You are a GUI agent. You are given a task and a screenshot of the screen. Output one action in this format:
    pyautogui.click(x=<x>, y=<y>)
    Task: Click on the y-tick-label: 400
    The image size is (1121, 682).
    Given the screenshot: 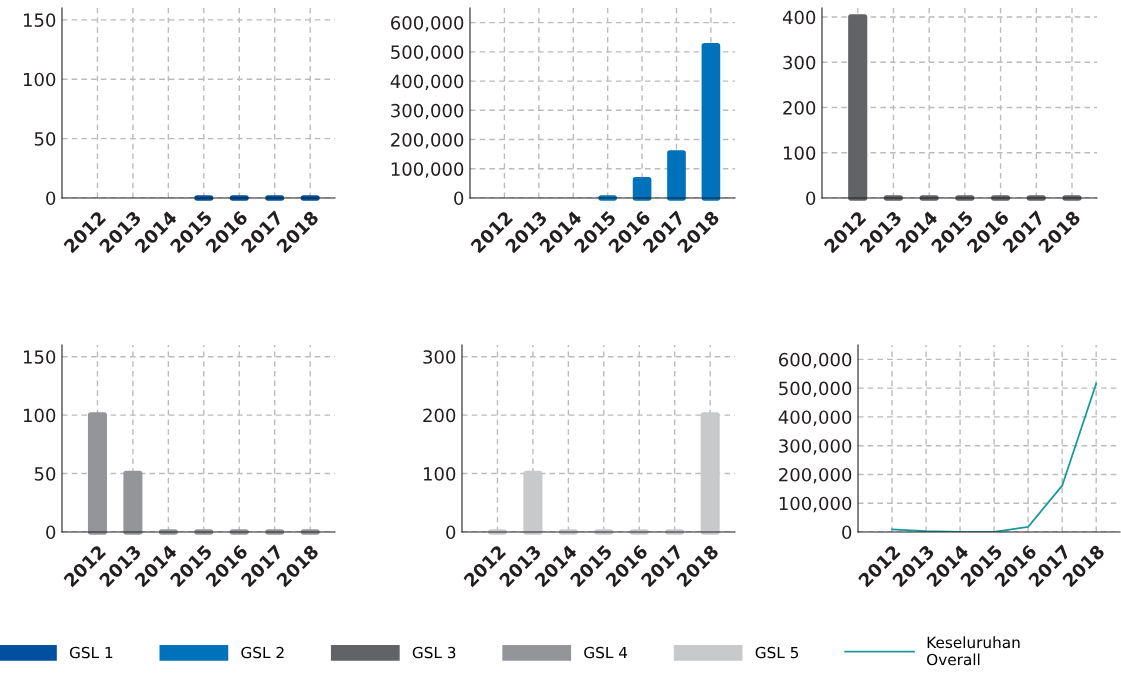 What is the action you would take?
    pyautogui.click(x=799, y=17)
    